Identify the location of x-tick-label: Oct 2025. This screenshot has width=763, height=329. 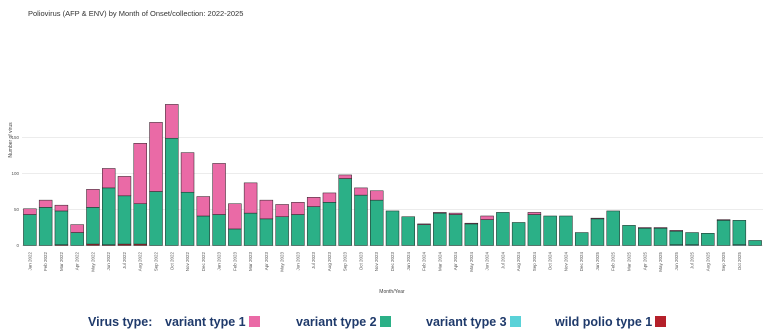
(739, 261).